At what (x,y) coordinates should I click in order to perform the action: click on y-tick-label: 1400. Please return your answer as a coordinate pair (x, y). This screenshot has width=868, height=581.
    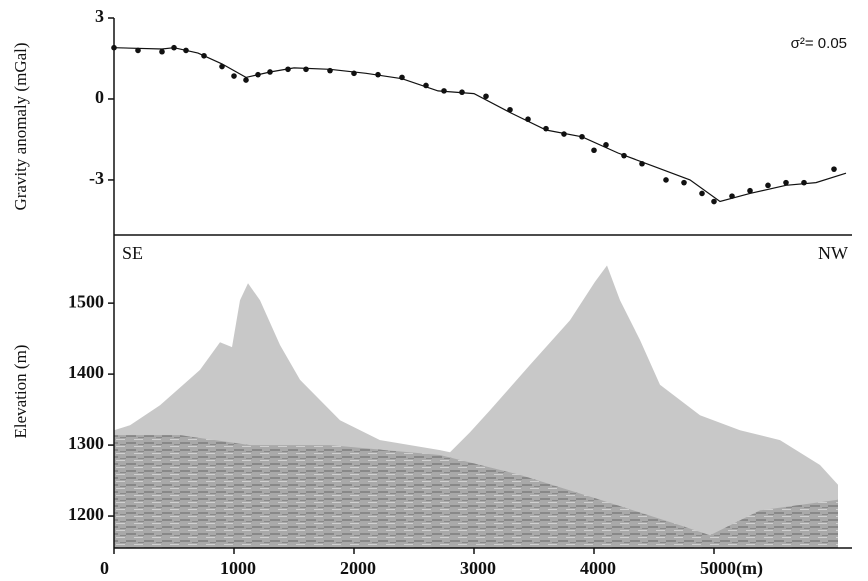
    Looking at the image, I should click on (86, 372).